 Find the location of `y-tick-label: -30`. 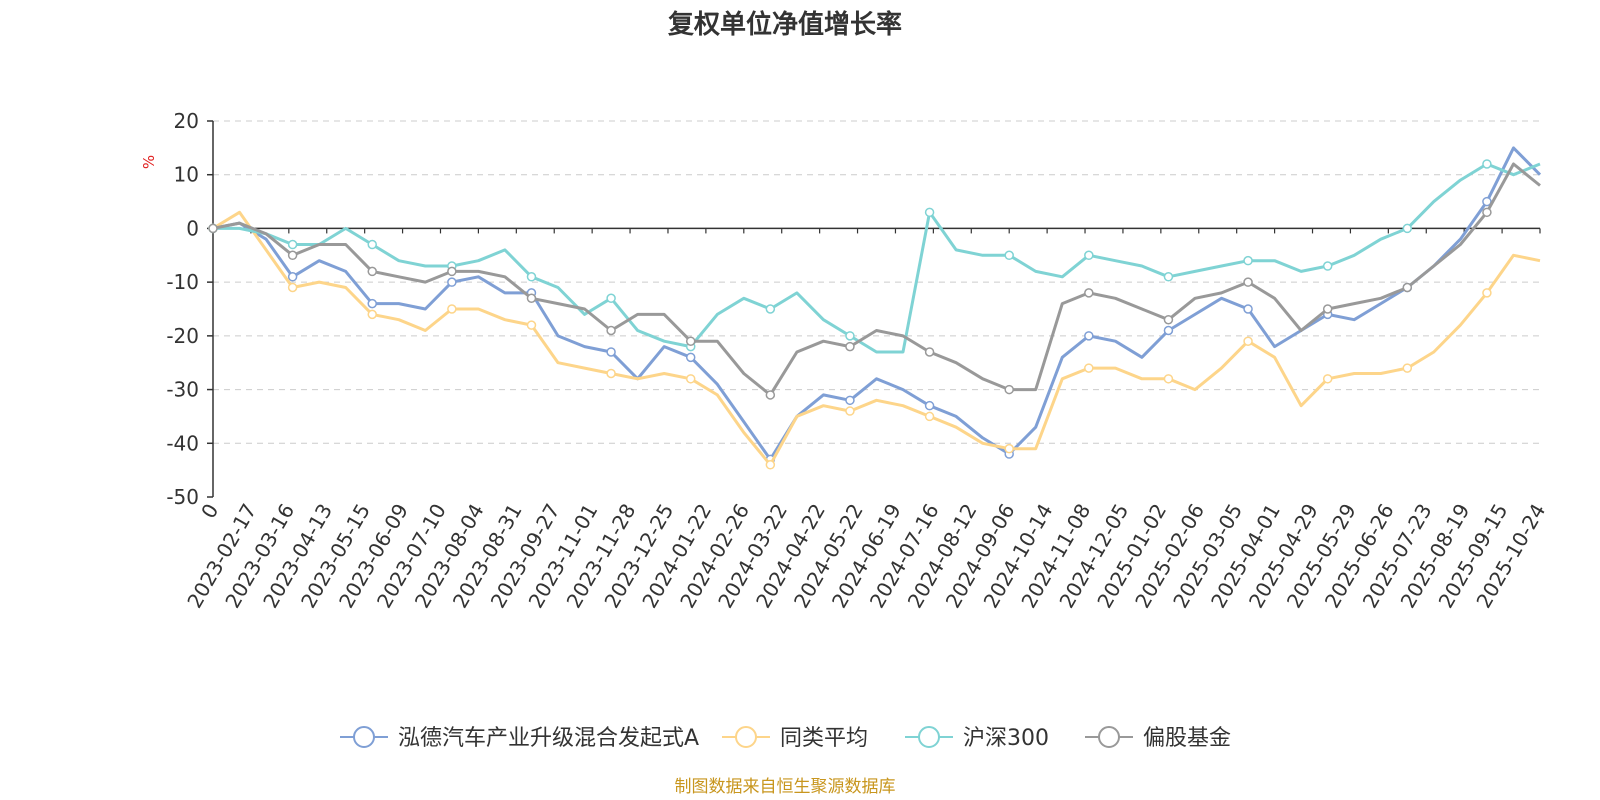

y-tick-label: -30 is located at coordinates (182, 390).